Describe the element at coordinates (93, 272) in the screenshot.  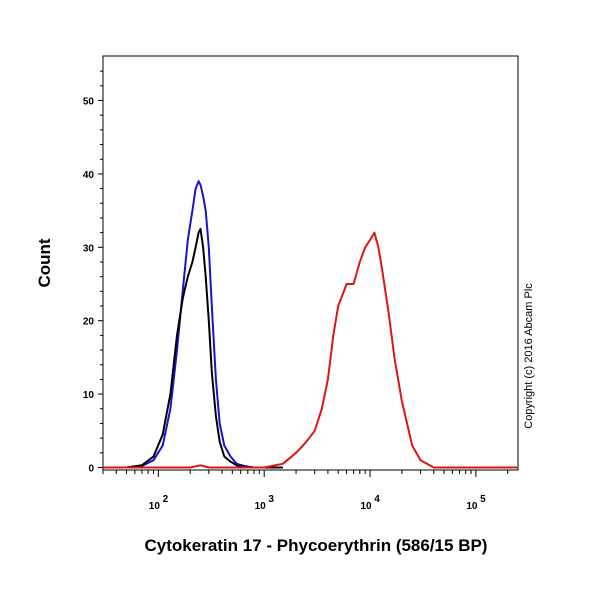
I see `y-axis: 0 10 20 30 40 50` at that location.